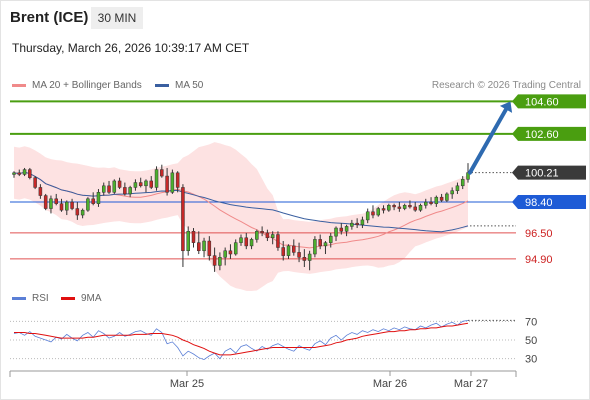  I want to click on price-tag-100.21, so click(549, 172).